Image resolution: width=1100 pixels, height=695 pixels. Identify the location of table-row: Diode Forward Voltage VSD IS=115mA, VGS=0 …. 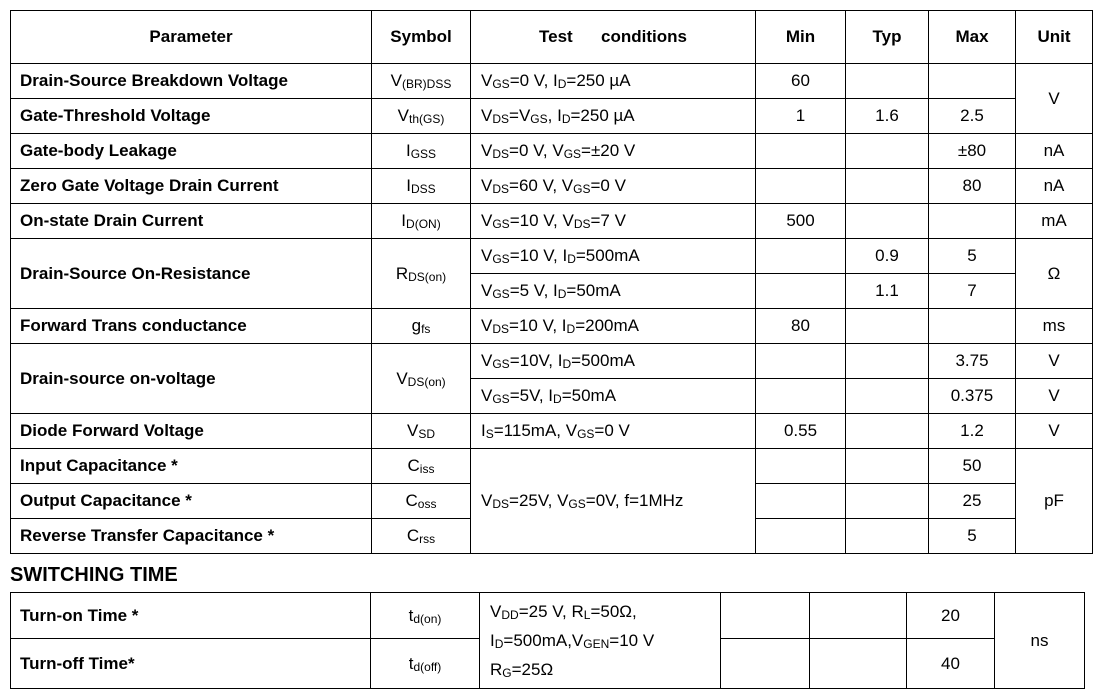
(551, 431).